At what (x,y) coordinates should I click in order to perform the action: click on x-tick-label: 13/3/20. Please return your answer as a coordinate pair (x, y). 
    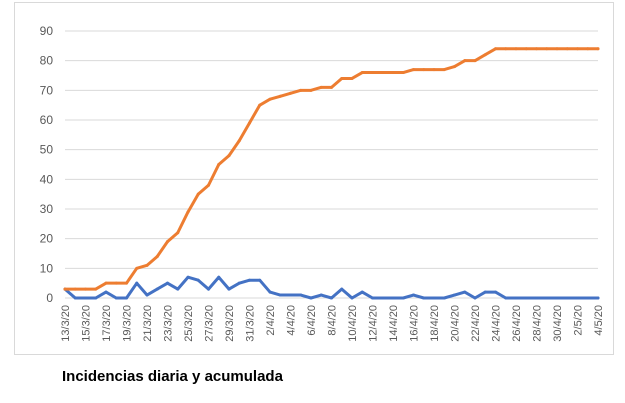
    Looking at the image, I should click on (66, 323).